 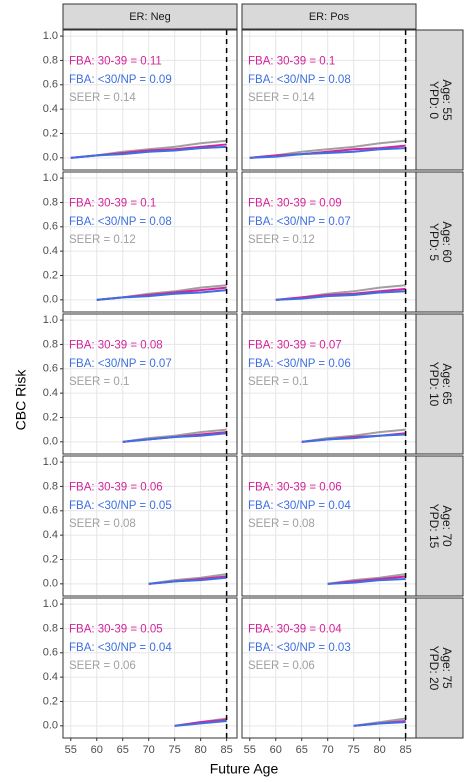 I want to click on row-strip-label: Age: 70, so click(x=447, y=526).